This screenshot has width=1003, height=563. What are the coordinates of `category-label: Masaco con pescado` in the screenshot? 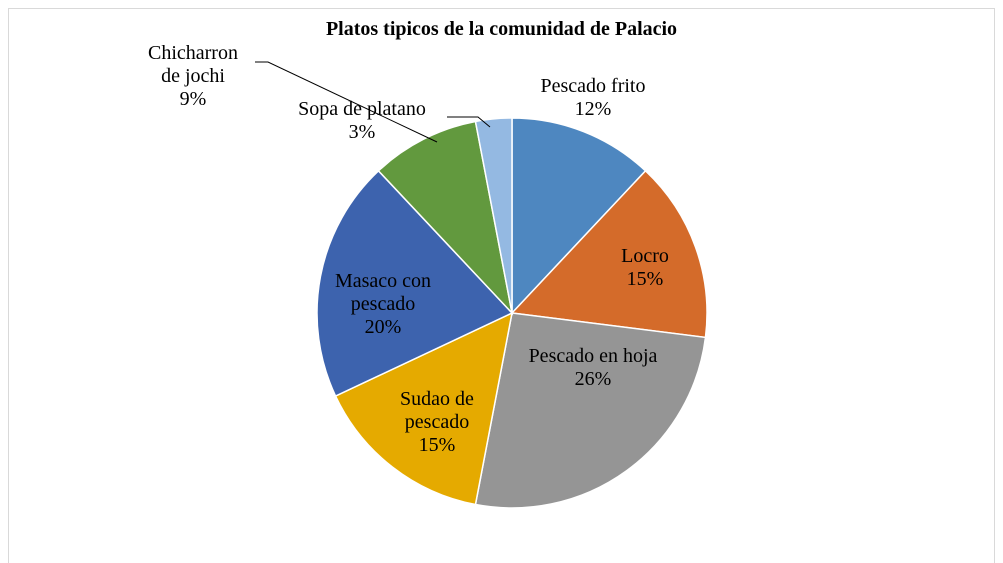 It's located at (383, 292).